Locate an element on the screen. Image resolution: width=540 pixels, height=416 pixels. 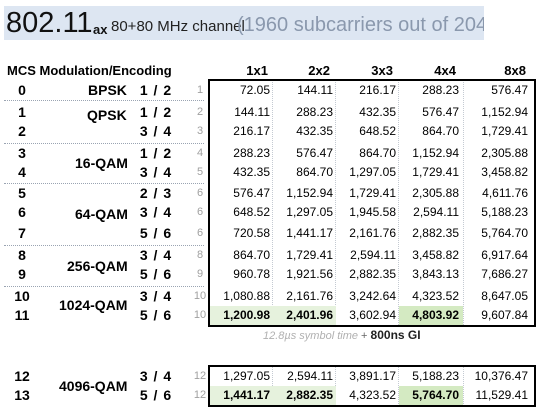
row-number: 8 is located at coordinates (200, 255).